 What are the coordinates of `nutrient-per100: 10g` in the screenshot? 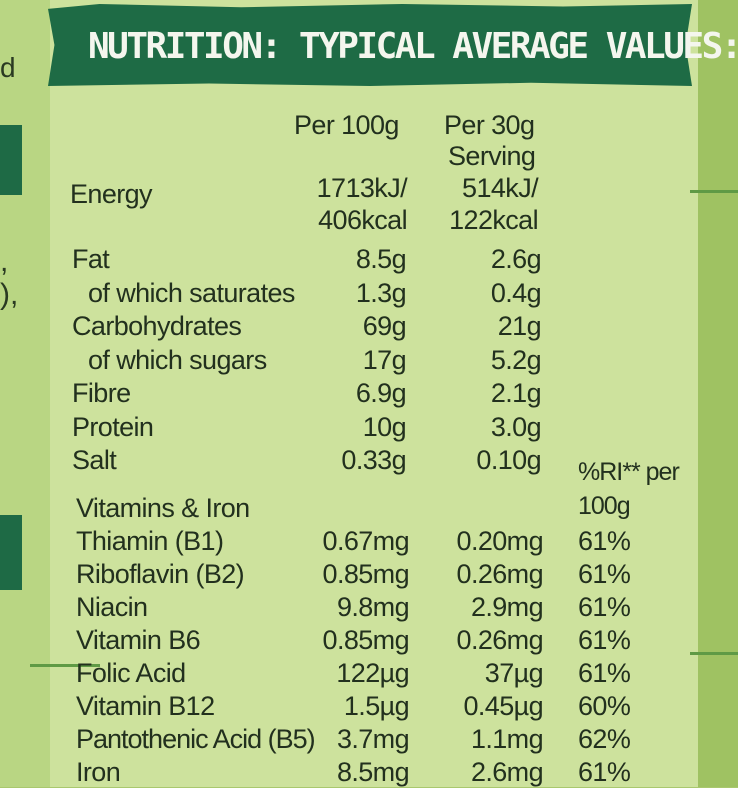 It's located at (384, 427).